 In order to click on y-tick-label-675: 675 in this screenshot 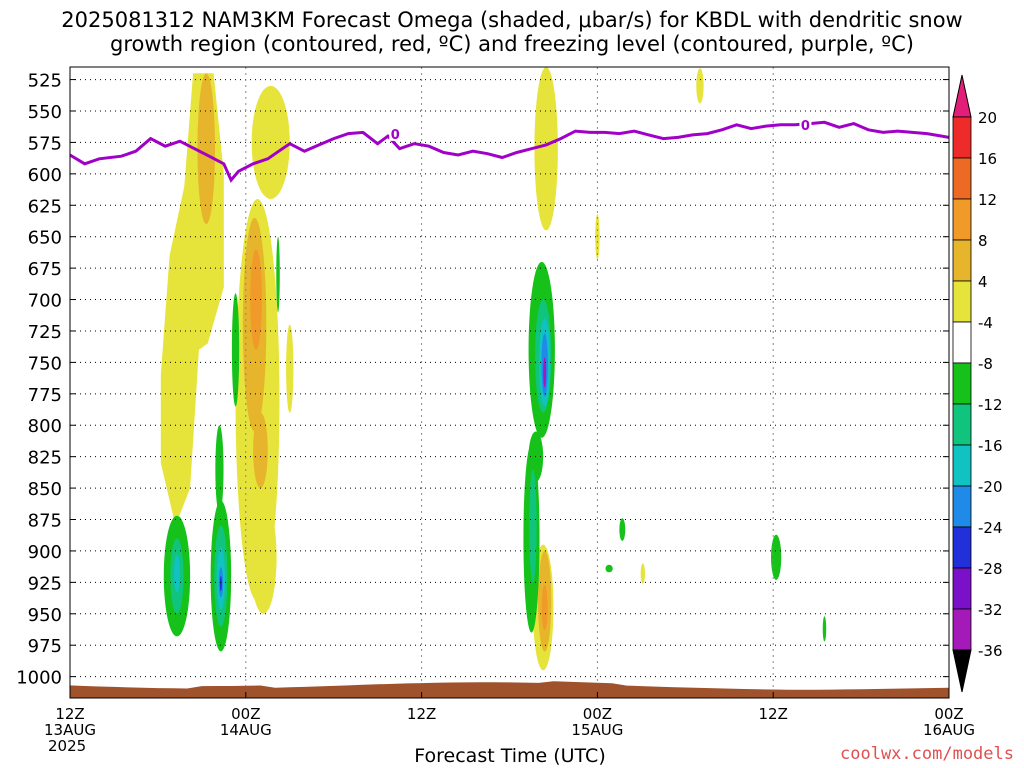, I will do `click(45, 269)`.